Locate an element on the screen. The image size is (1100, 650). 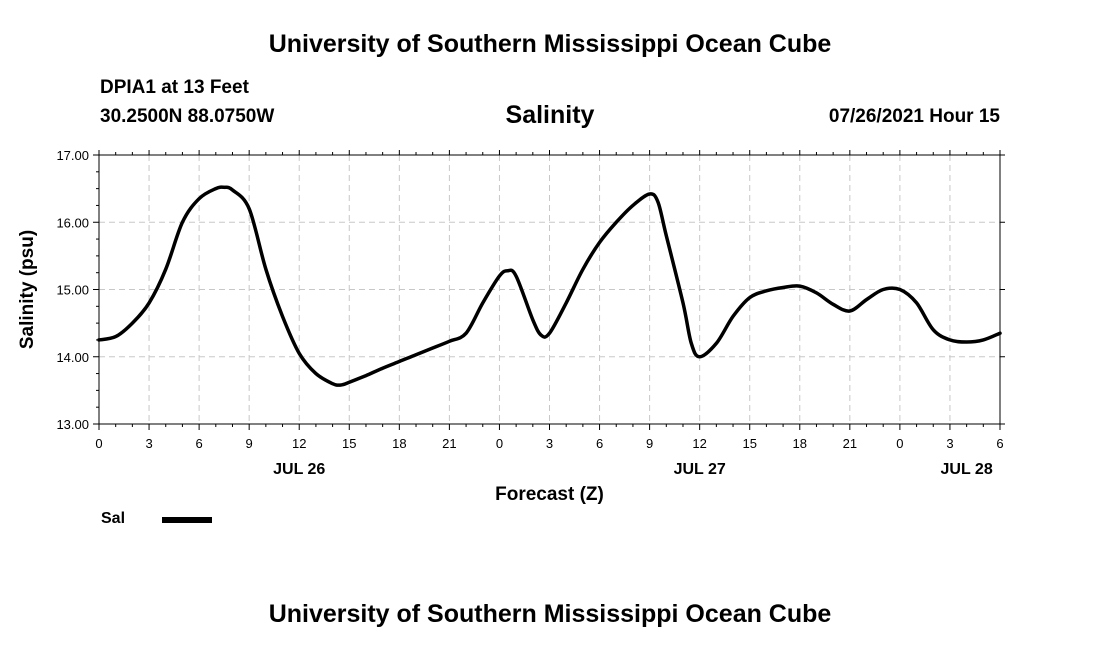
chart-title: Salinity is located at coordinates (550, 115).